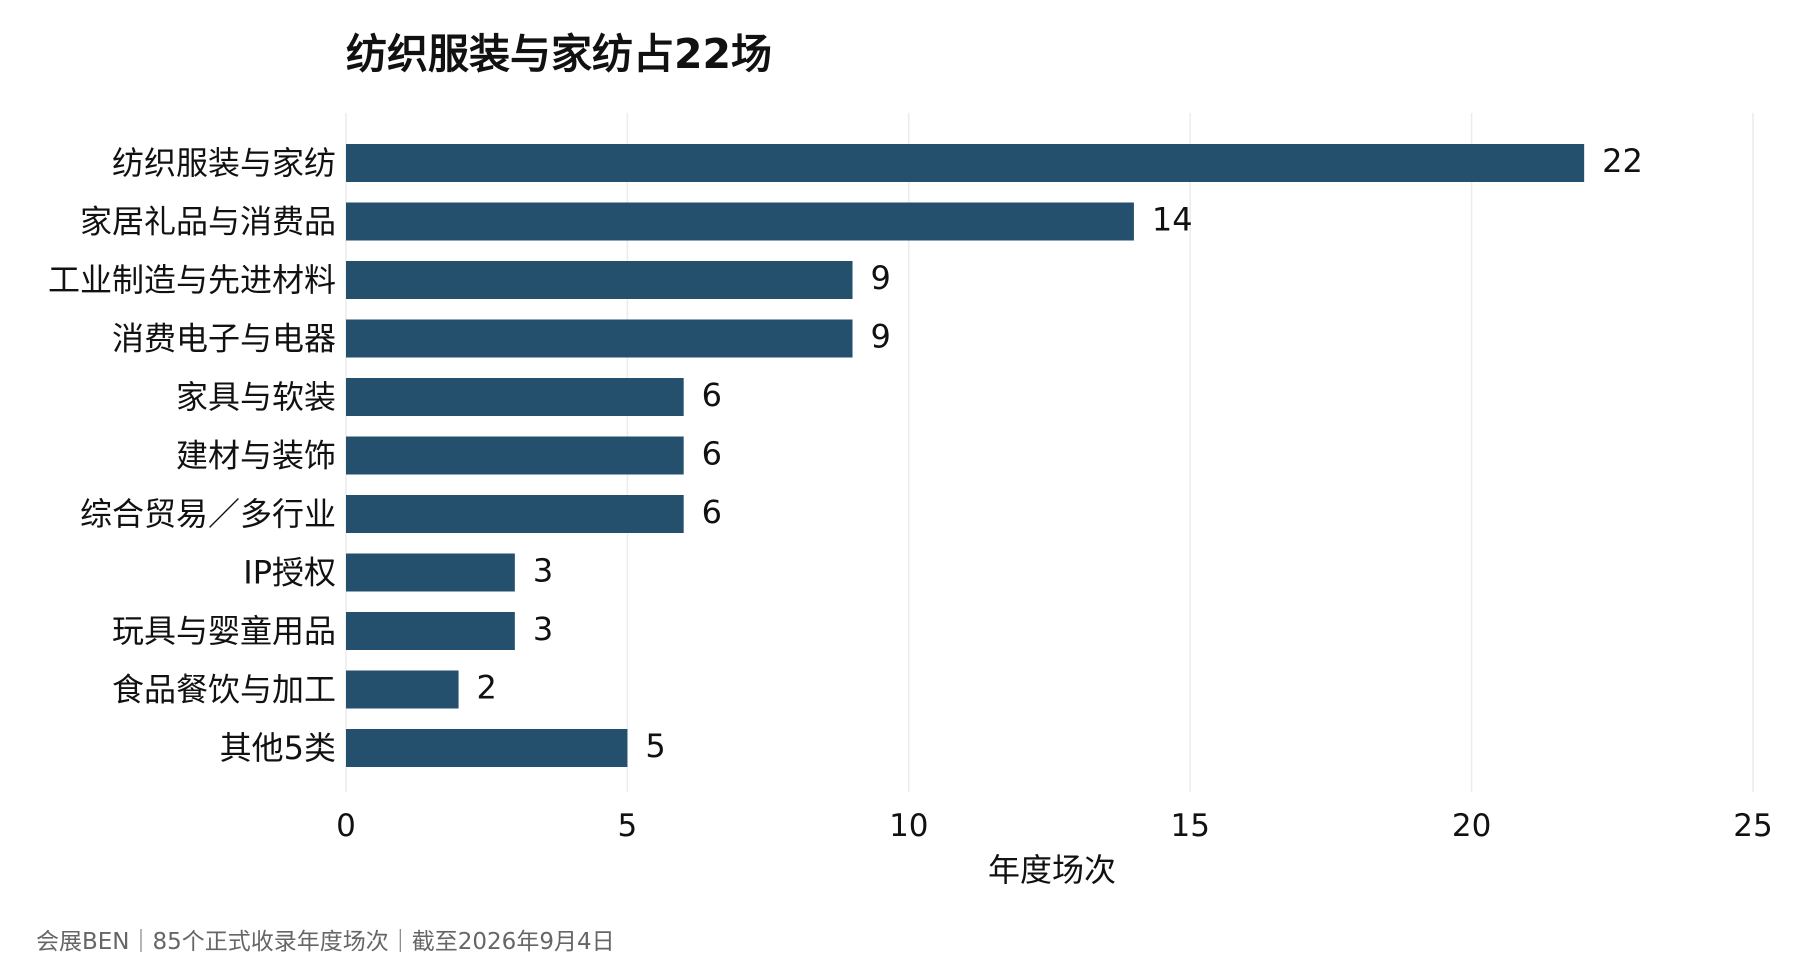 This screenshot has height=960, width=1800. I want to click on category-label: 消费电子与电器, so click(224, 339).